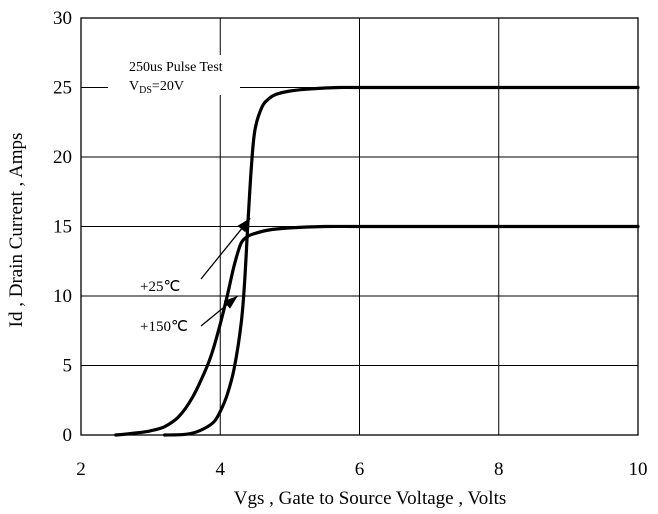  Describe the element at coordinates (160, 287) in the screenshot. I see `series-label-0: +25℃` at that location.